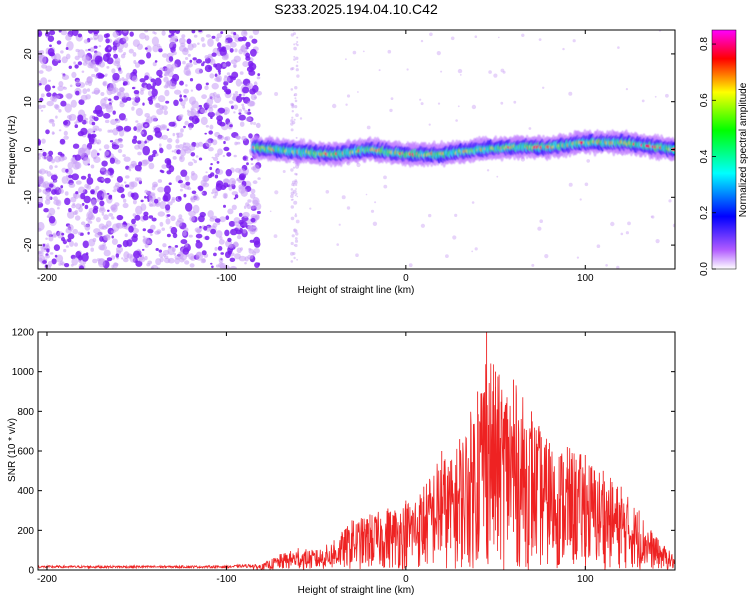 This screenshot has width=750, height=600. Describe the element at coordinates (707, 156) in the screenshot. I see `colorbar-ticks: 0.0 0.2 0.4 0.6 0.8` at that location.